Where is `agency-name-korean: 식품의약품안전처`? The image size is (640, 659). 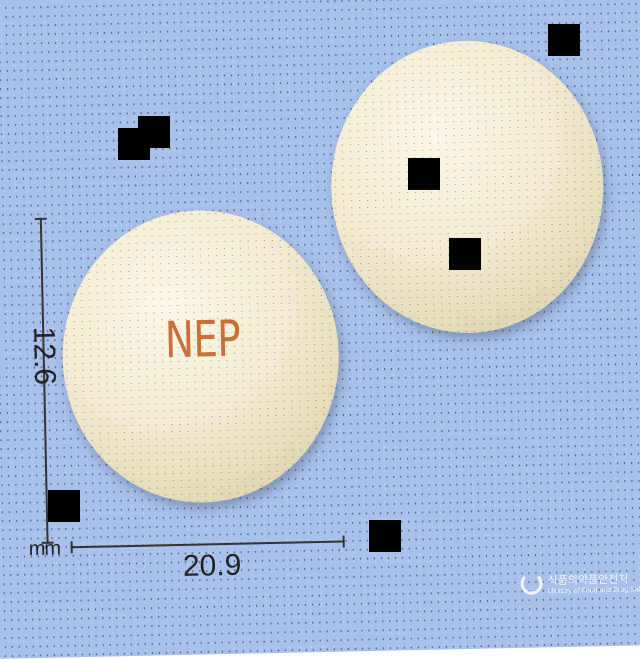
agency-name-korean: 식품의약품안전처 is located at coordinates (588, 580).